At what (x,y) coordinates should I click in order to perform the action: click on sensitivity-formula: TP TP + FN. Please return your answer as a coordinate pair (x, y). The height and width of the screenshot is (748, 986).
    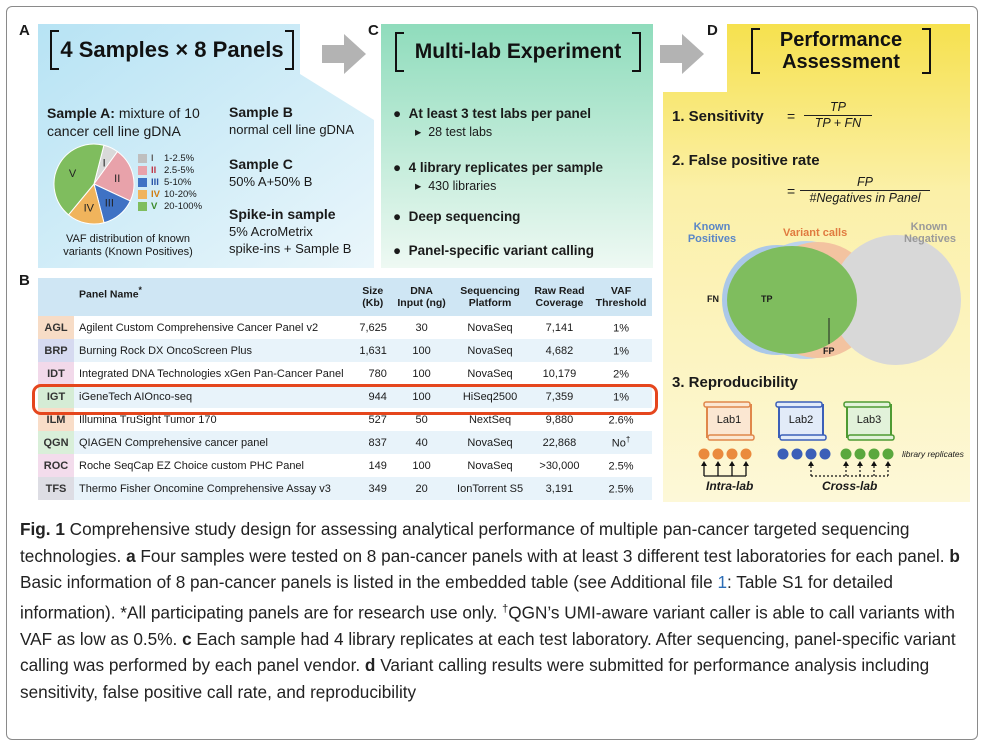
    Looking at the image, I should click on (838, 115).